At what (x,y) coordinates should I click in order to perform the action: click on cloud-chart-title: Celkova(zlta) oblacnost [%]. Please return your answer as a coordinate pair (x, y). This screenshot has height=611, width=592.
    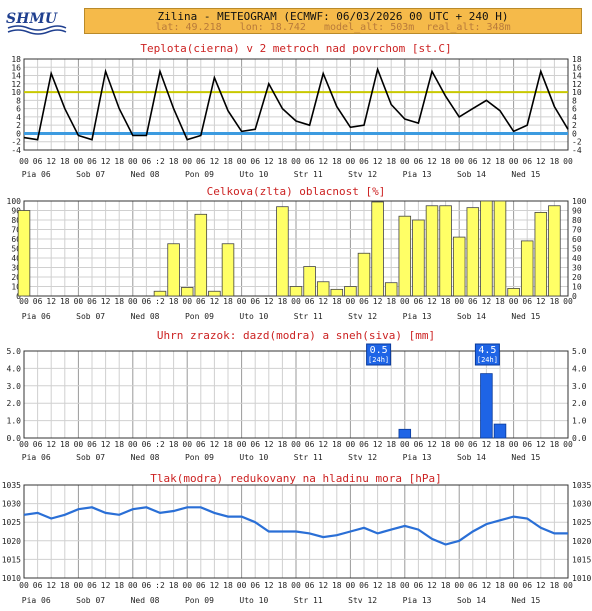
    Looking at the image, I should click on (296, 191).